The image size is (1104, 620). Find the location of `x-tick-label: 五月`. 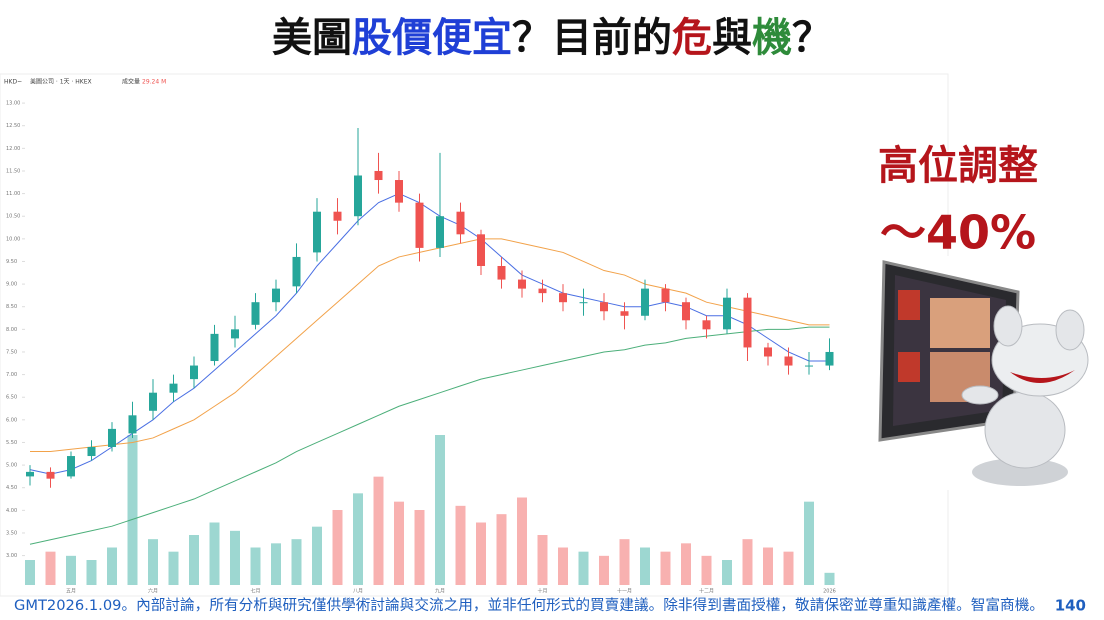

x-tick-label: 五月 is located at coordinates (71, 592).